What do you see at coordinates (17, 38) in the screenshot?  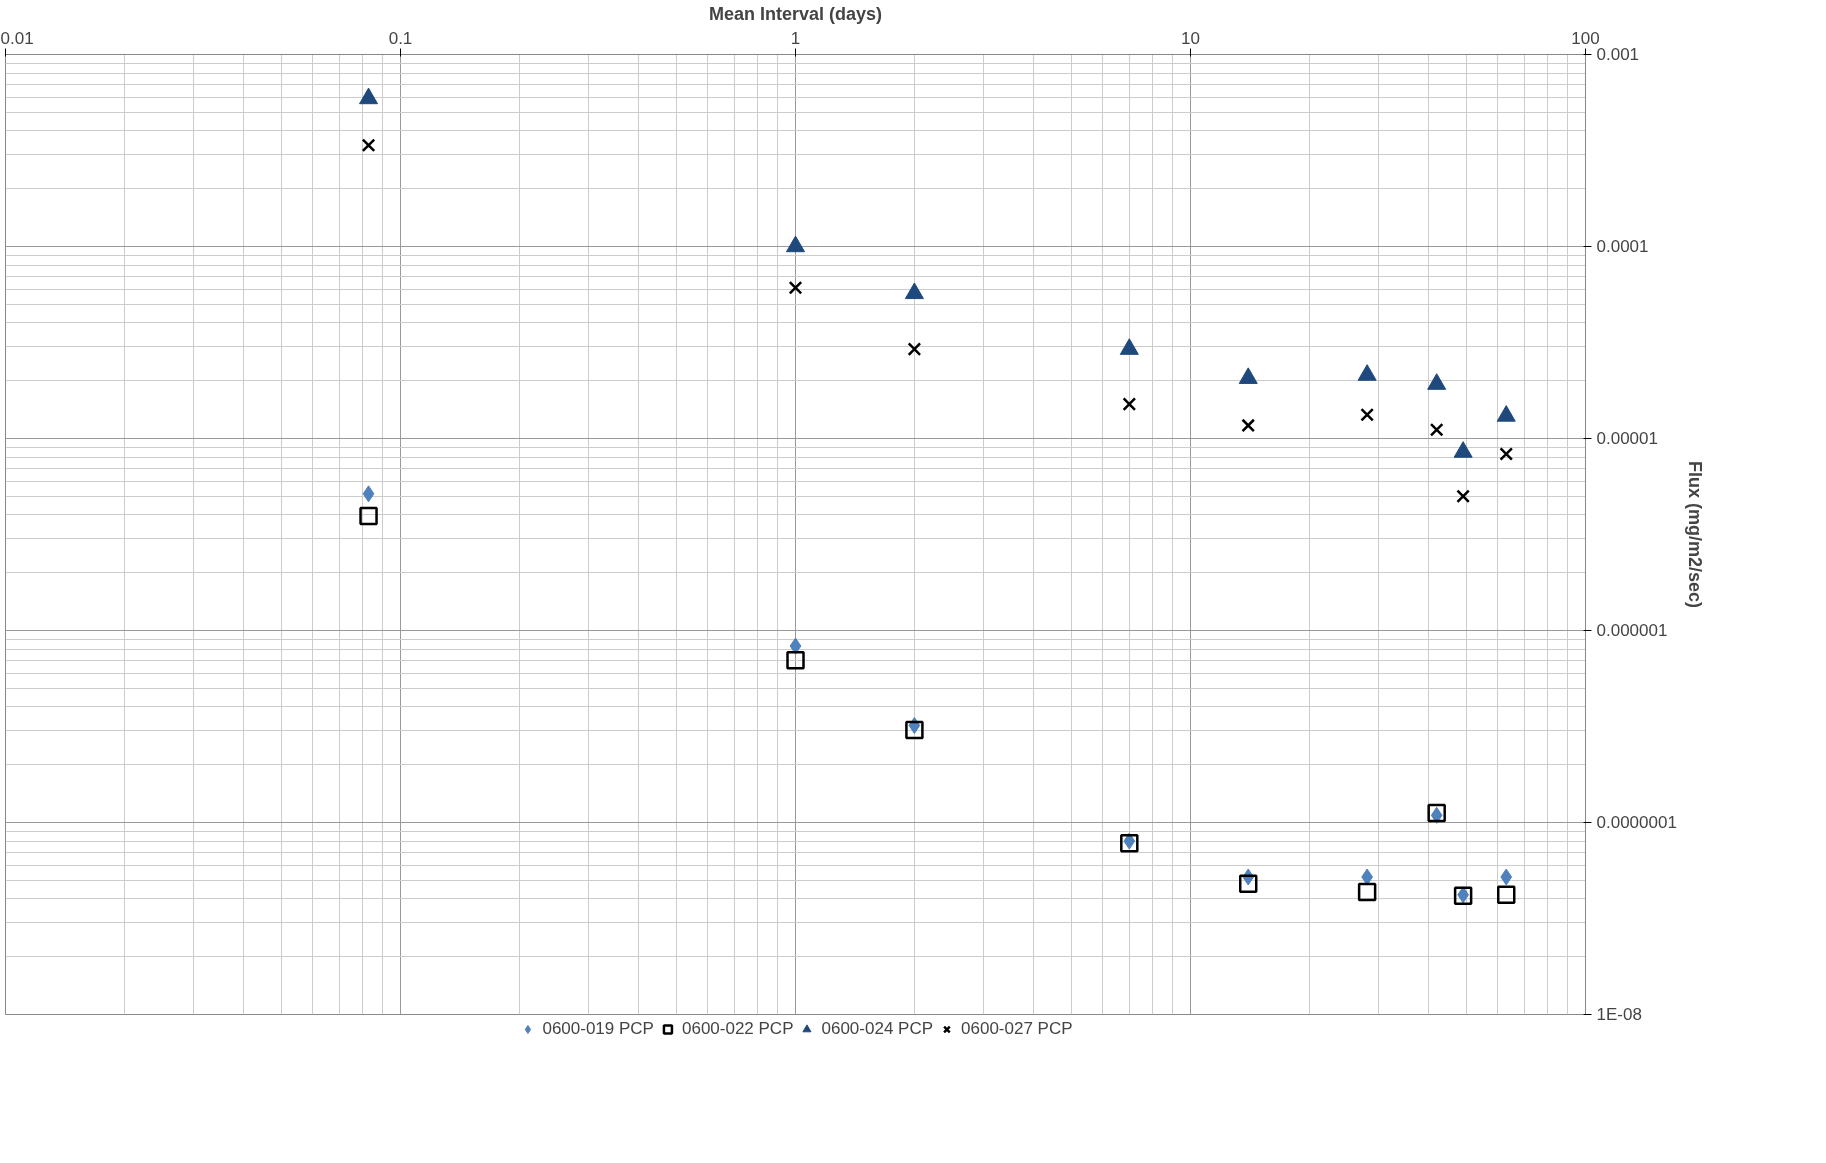 I see `x-tick-label: 0.01` at bounding box center [17, 38].